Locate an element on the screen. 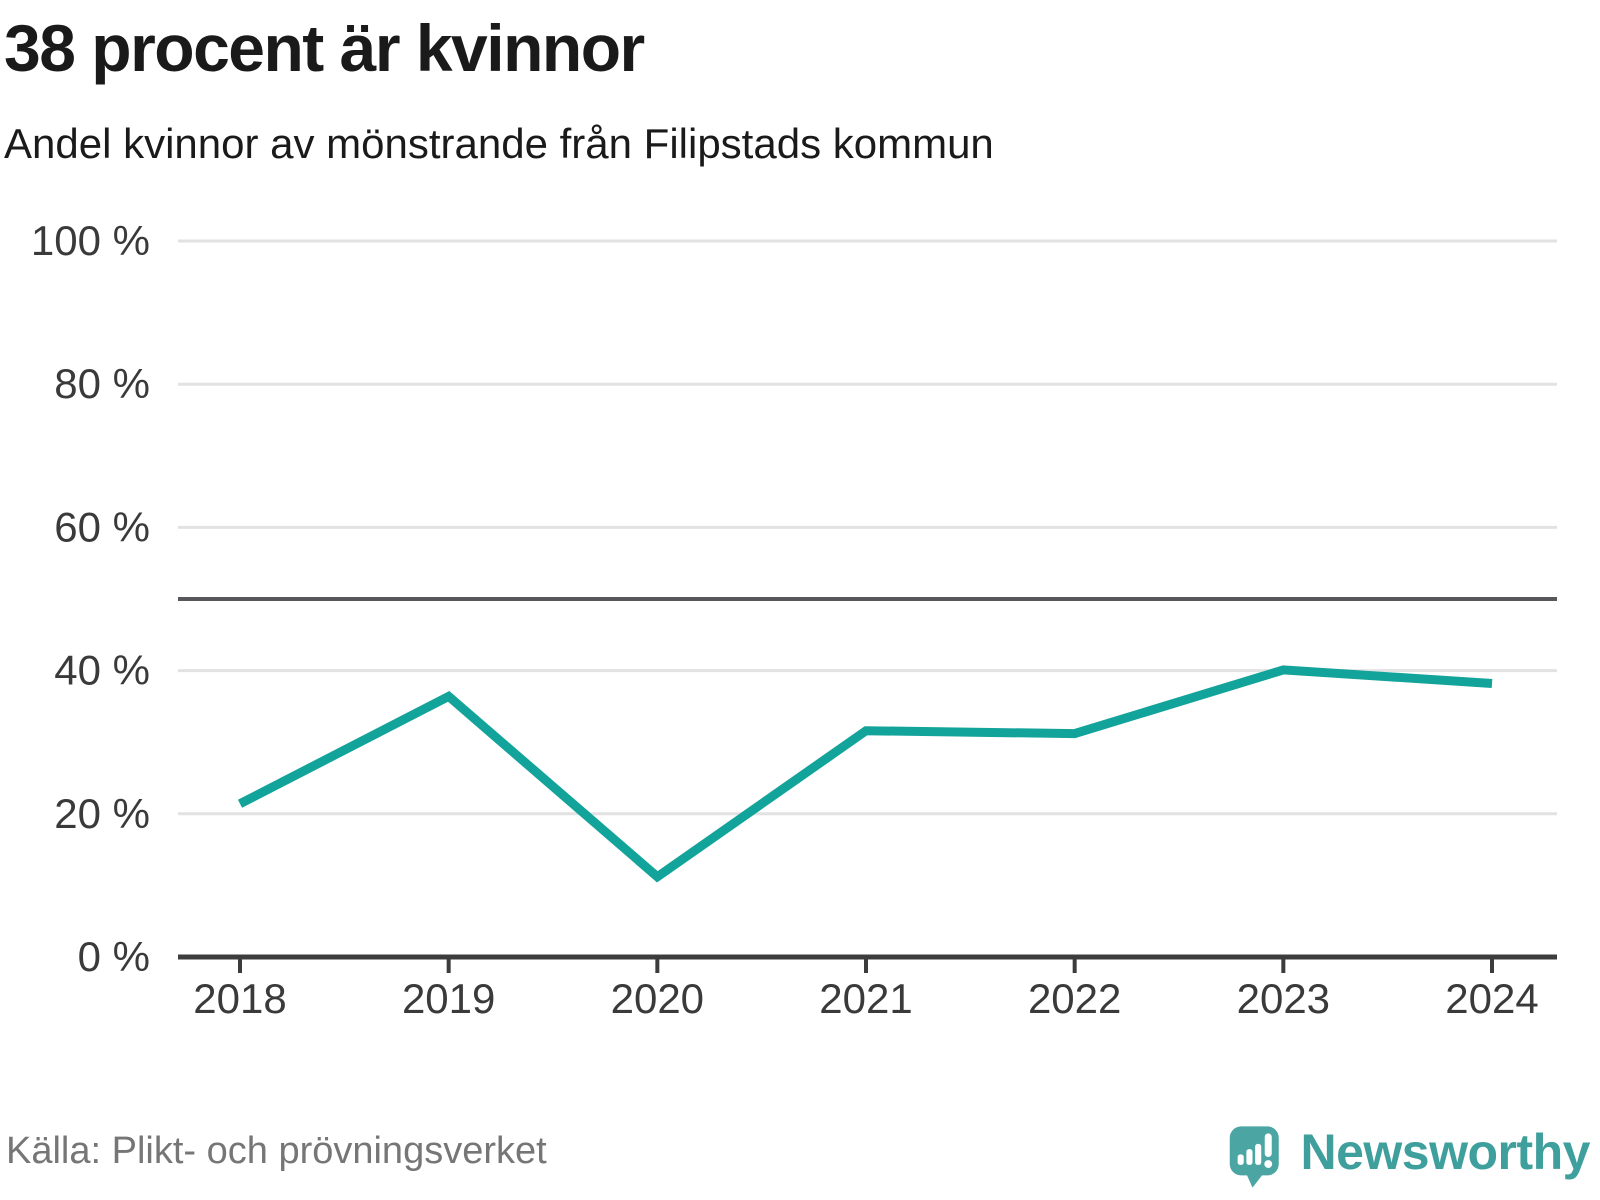 The image size is (1600, 1200). x-tick-label: 2021 is located at coordinates (865, 998).